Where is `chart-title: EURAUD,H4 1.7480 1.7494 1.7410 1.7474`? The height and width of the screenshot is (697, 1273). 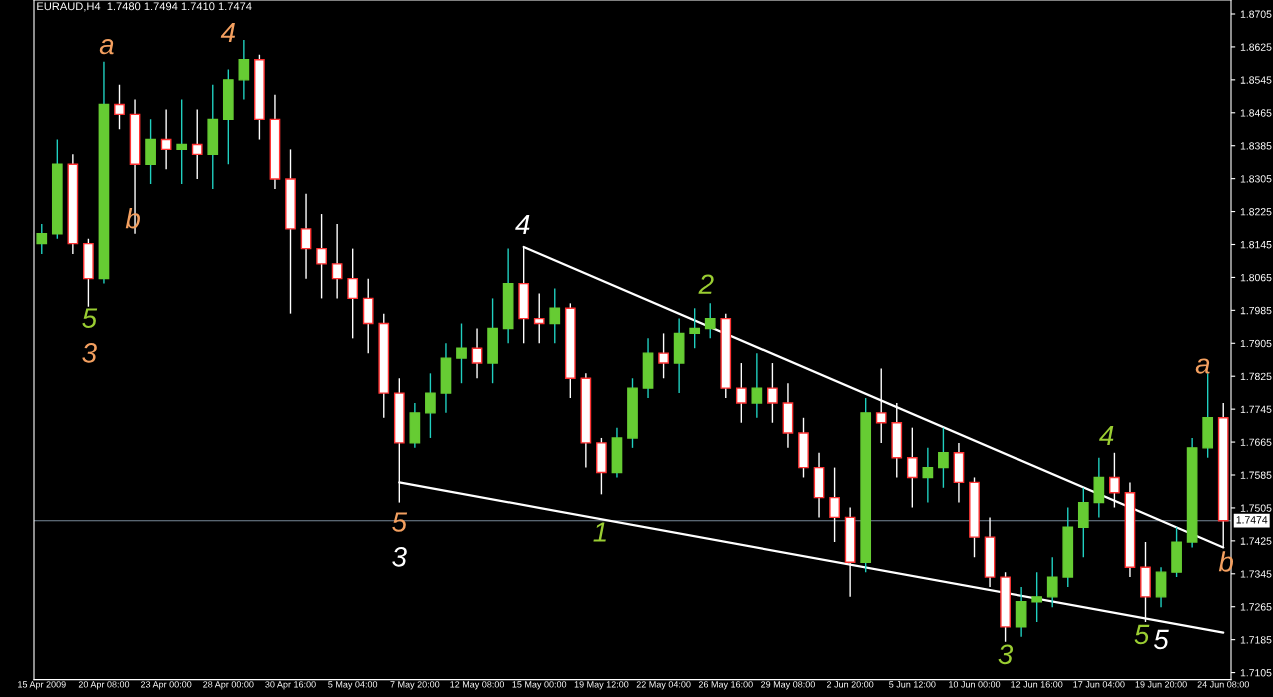
chart-title: EURAUD,H4 1.7480 1.7494 1.7410 1.7474 is located at coordinates (144, 7).